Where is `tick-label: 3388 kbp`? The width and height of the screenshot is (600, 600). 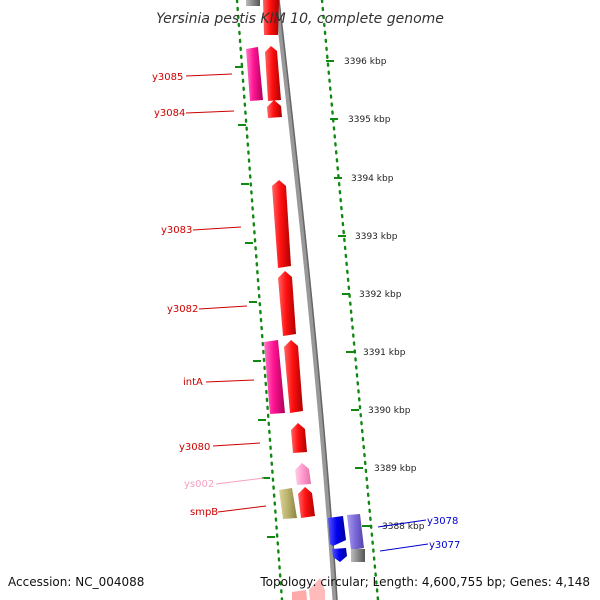
tick-label: 3388 kbp is located at coordinates (403, 527).